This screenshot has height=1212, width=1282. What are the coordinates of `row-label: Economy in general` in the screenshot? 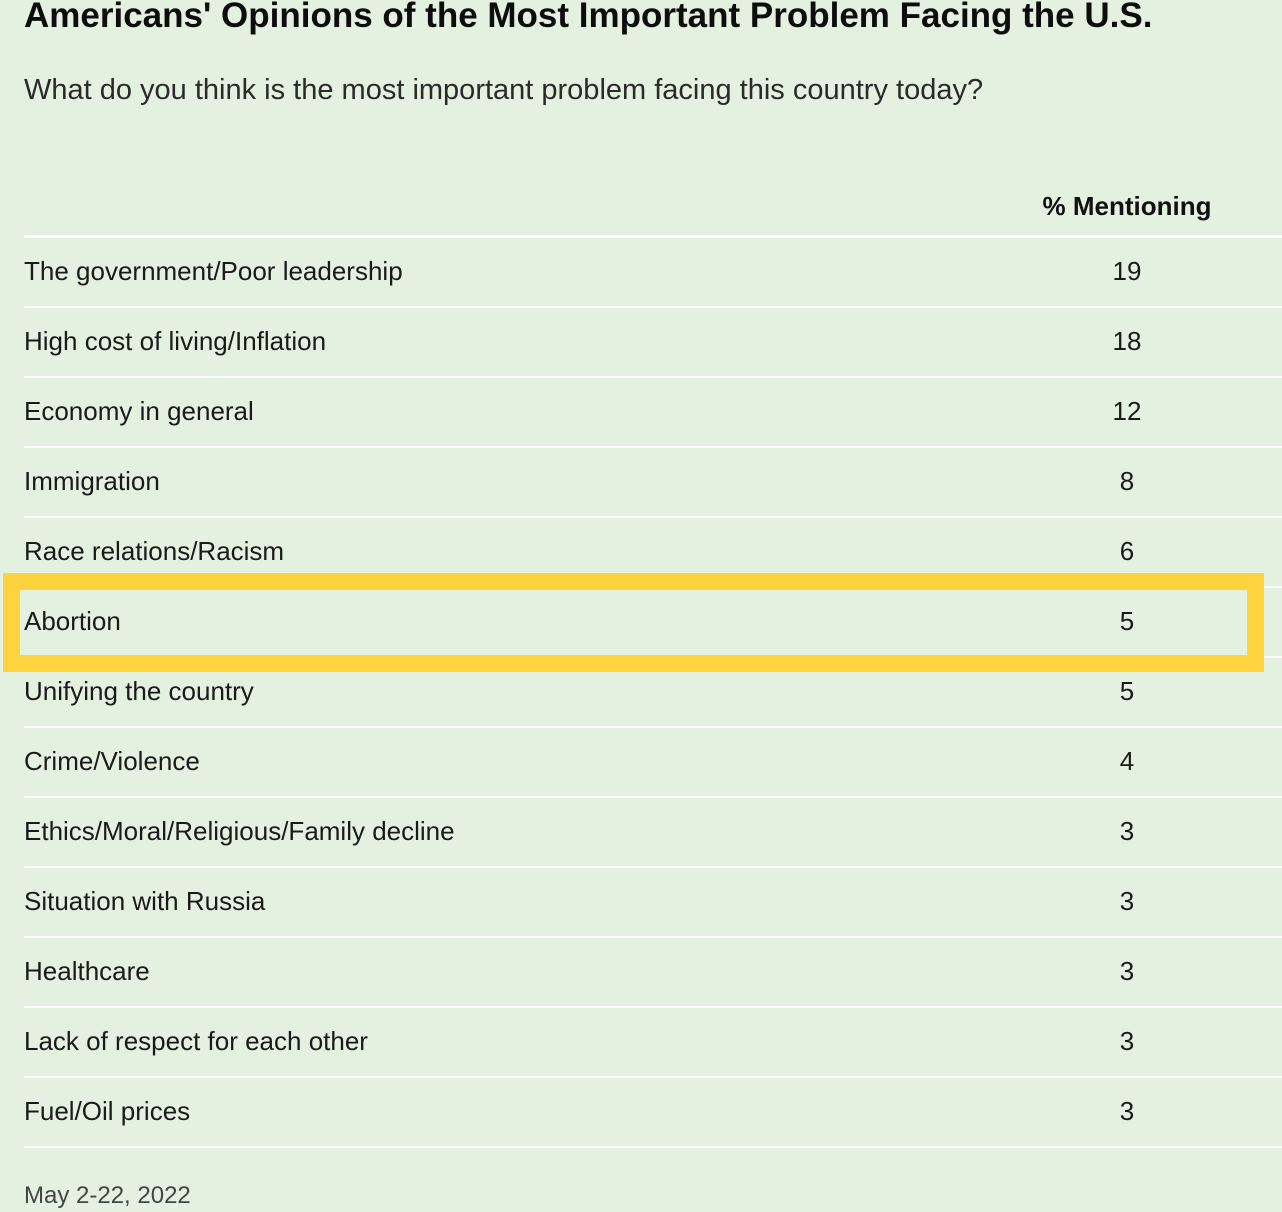 It's located at (139, 411).